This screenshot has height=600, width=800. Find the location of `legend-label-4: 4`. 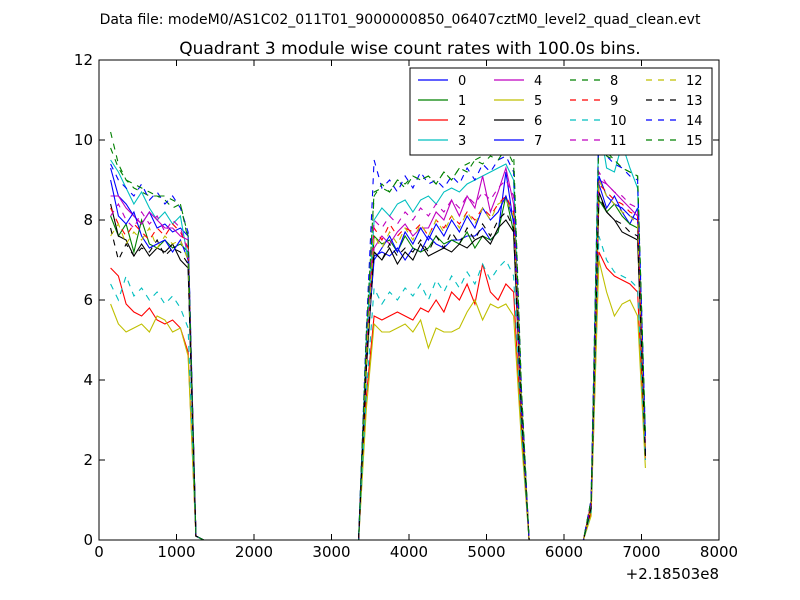

legend-label-4: 4 is located at coordinates (538, 81).